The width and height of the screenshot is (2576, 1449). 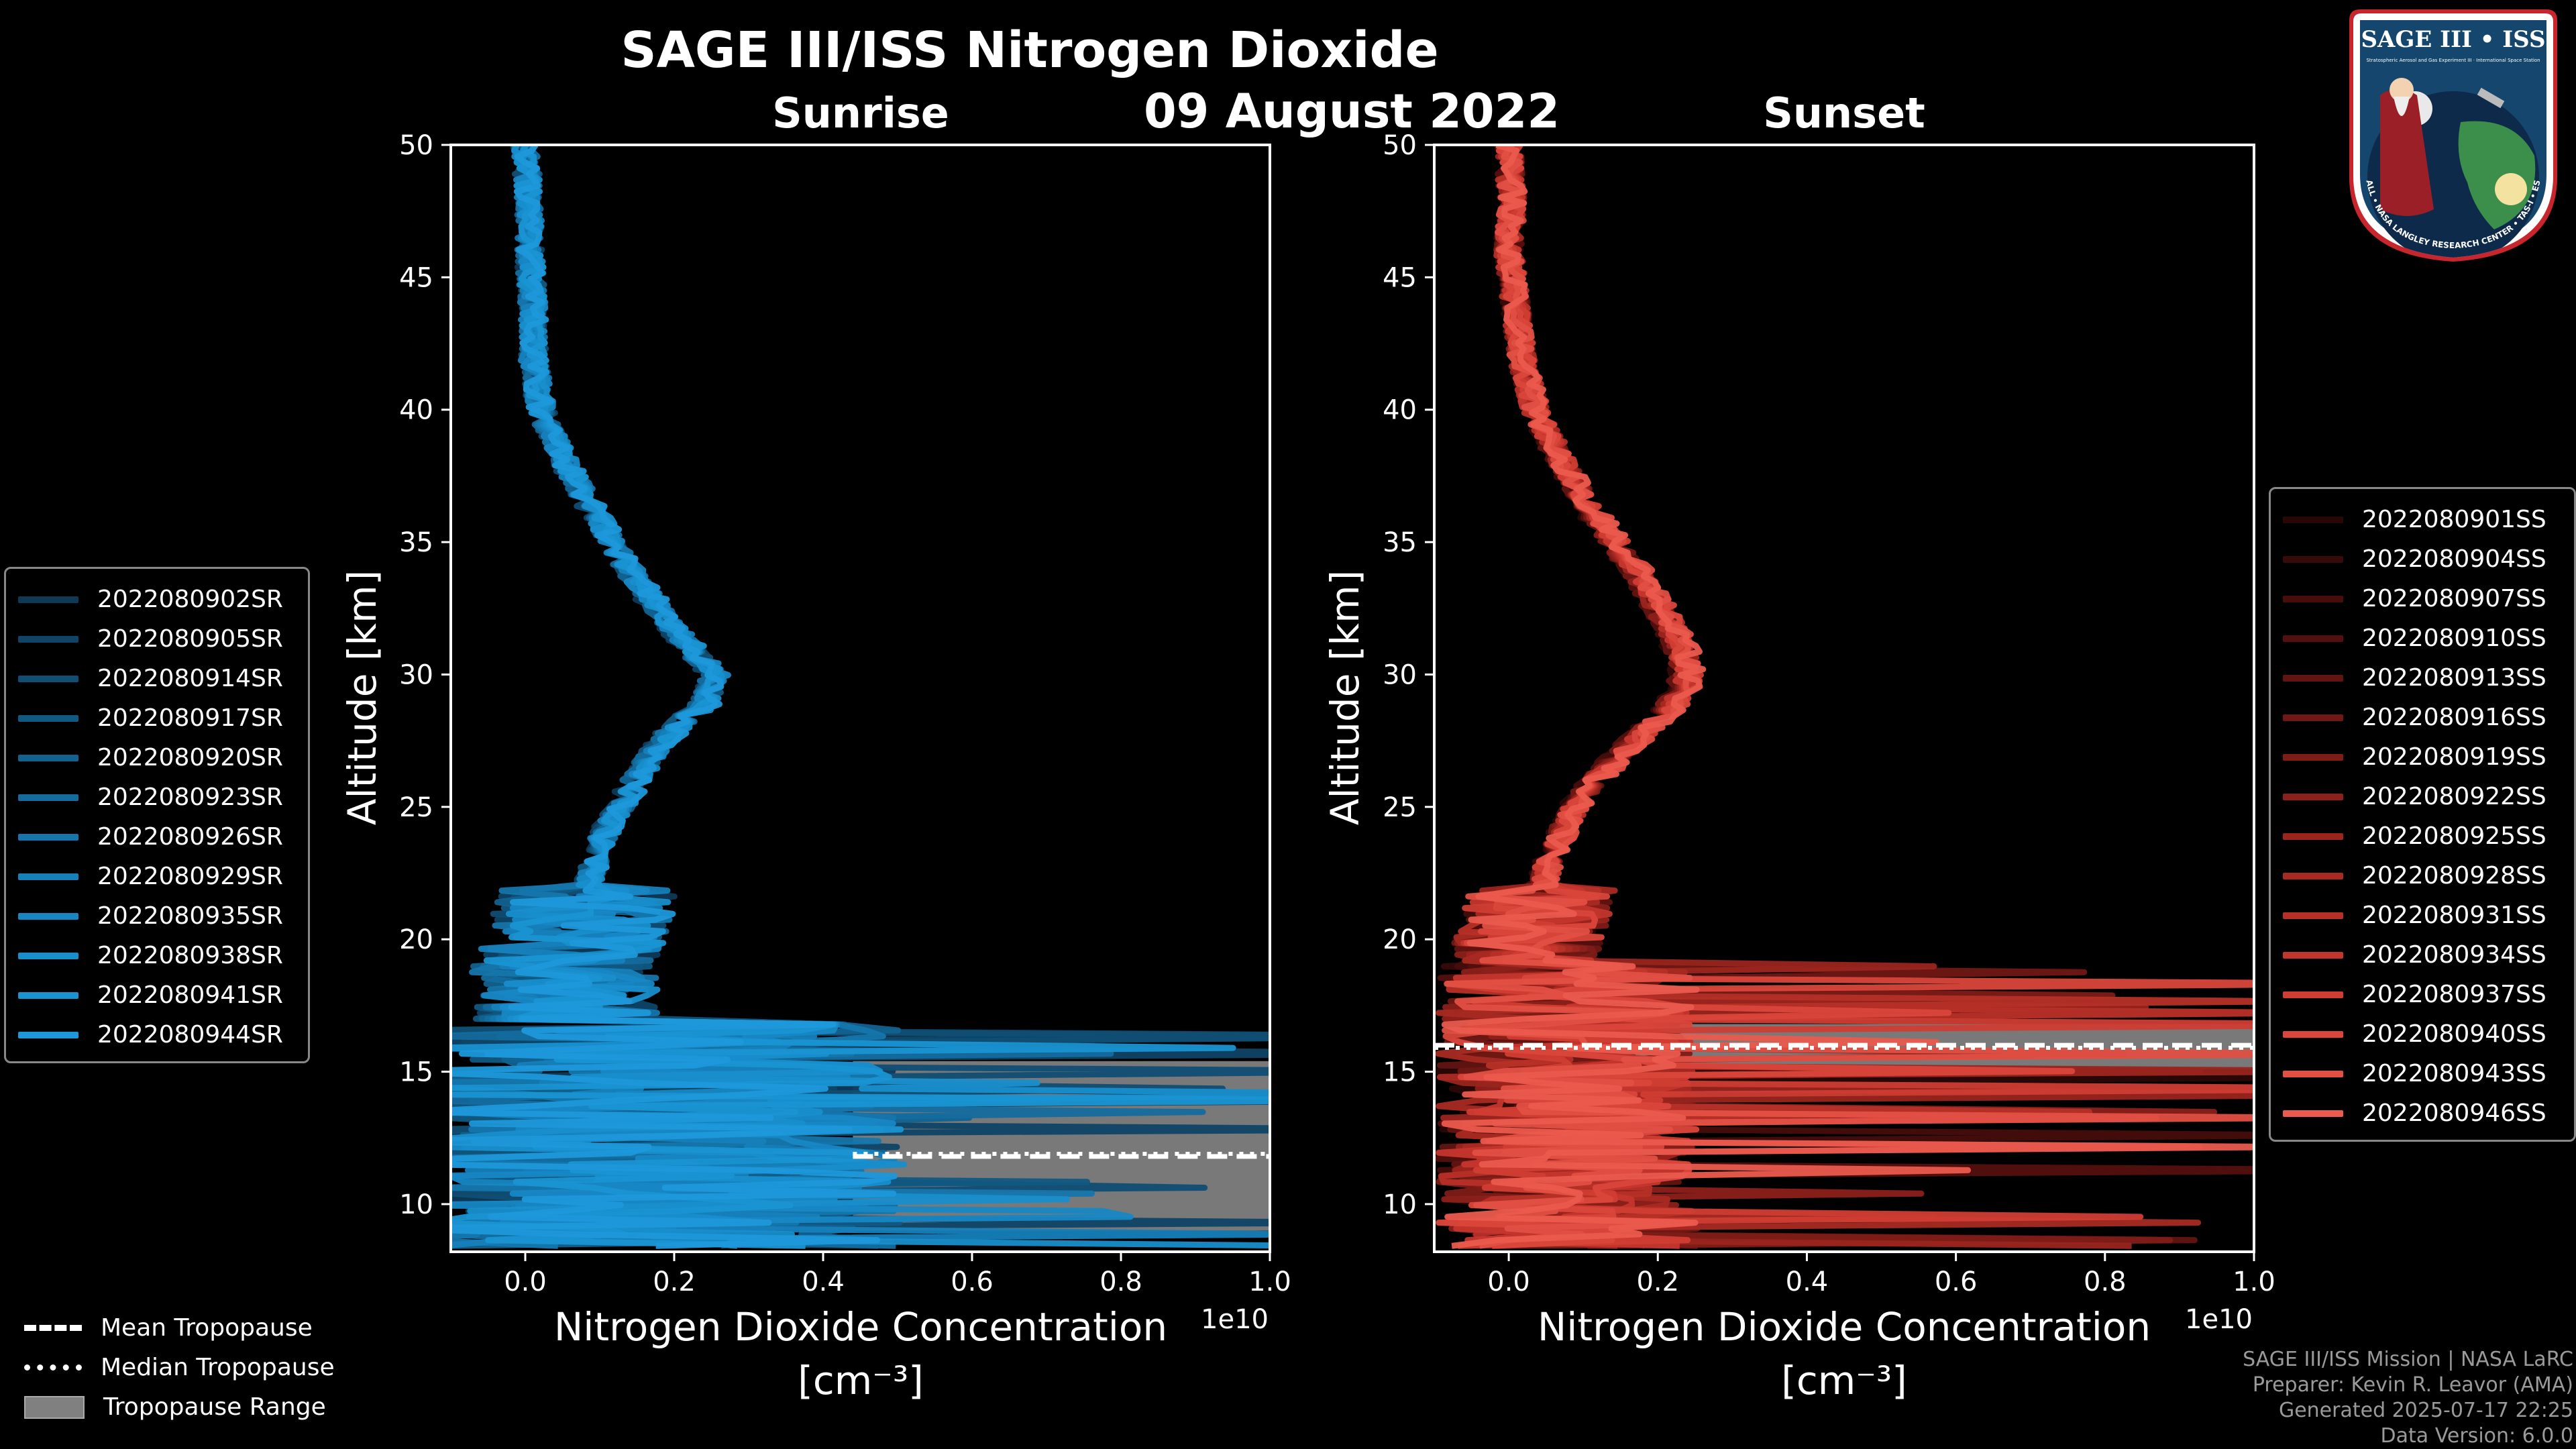 I want to click on legend-label: 2022080940SS, so click(x=2454, y=1034).